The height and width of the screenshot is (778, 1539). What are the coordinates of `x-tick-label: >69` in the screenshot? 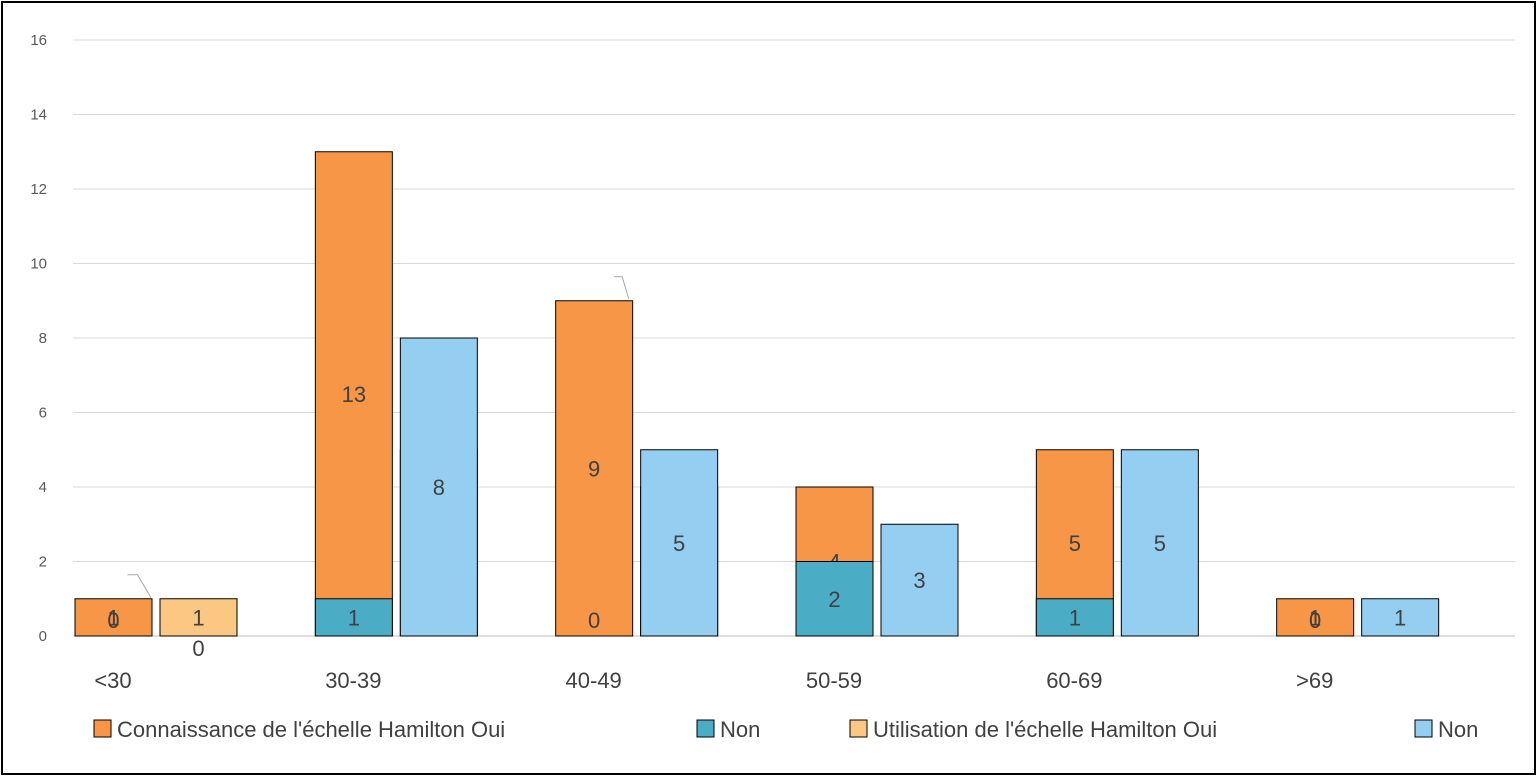 It's located at (1314, 680).